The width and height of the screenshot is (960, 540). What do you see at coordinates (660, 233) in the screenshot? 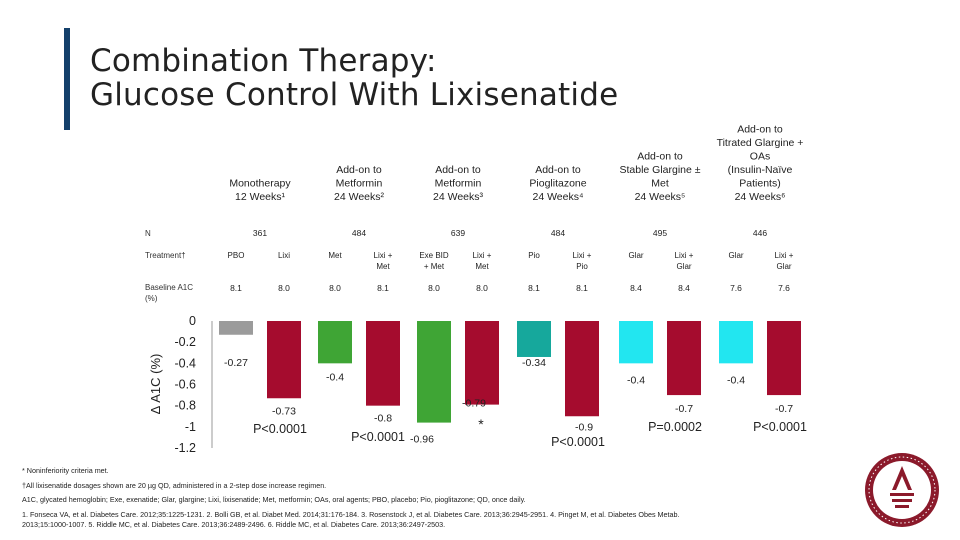
I see `study-n-value: 495` at bounding box center [660, 233].